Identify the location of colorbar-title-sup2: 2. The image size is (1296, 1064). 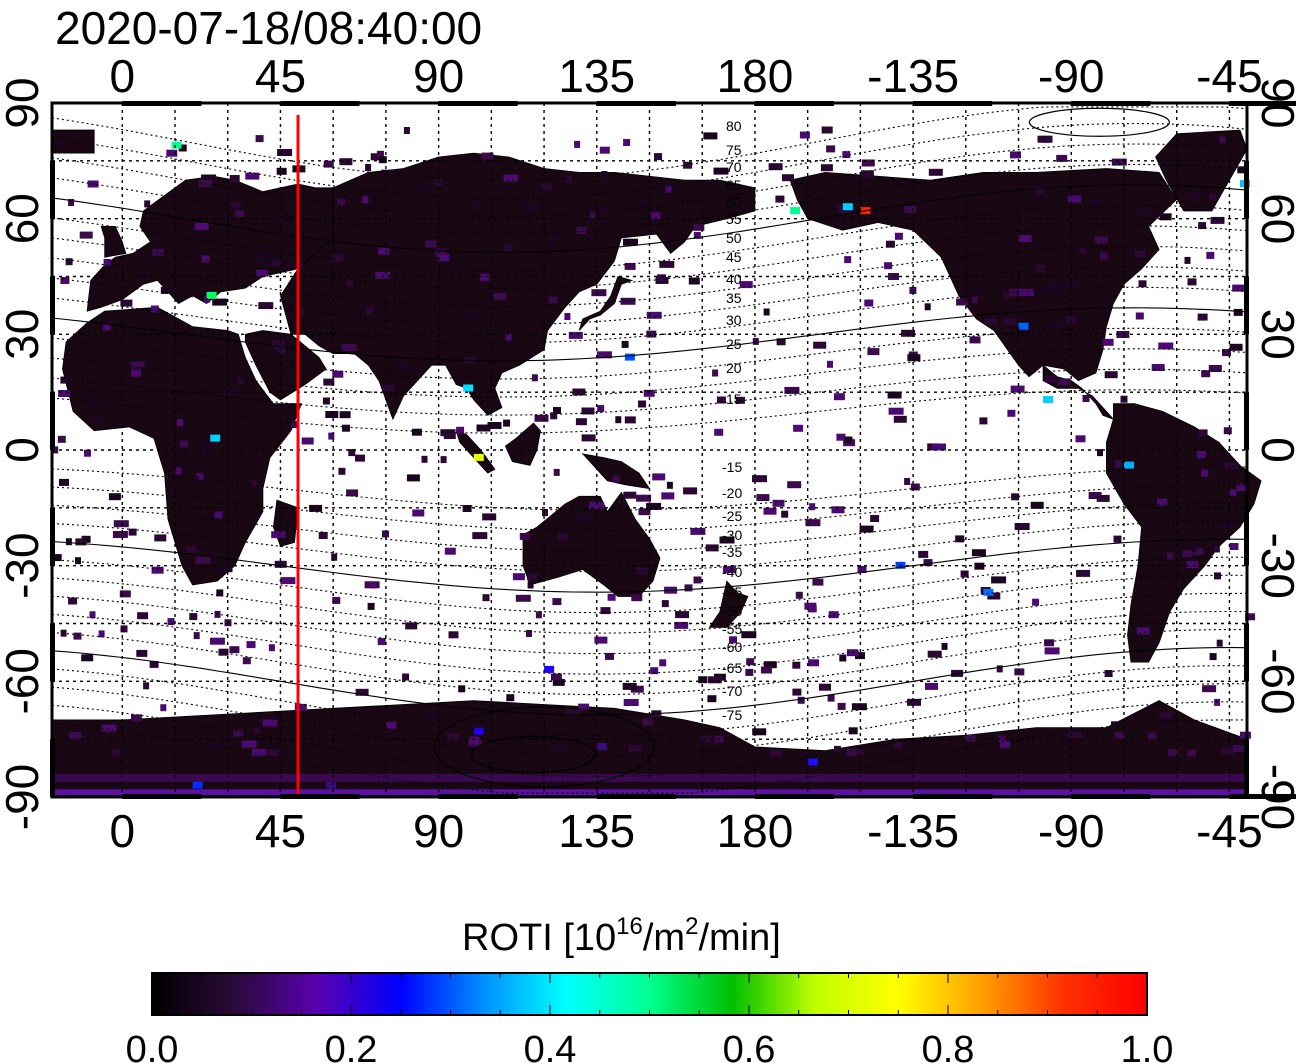
(691, 926).